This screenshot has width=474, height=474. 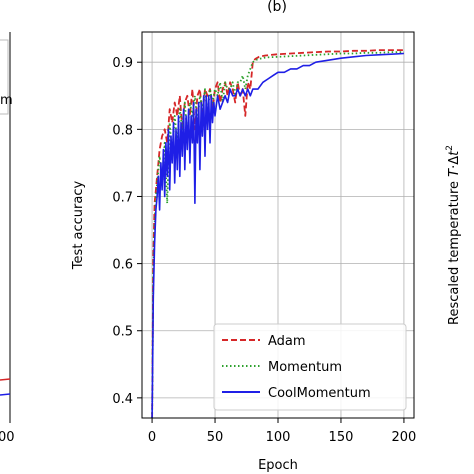 I want to click on right-panel-ylabel-T: T, so click(x=454, y=172).